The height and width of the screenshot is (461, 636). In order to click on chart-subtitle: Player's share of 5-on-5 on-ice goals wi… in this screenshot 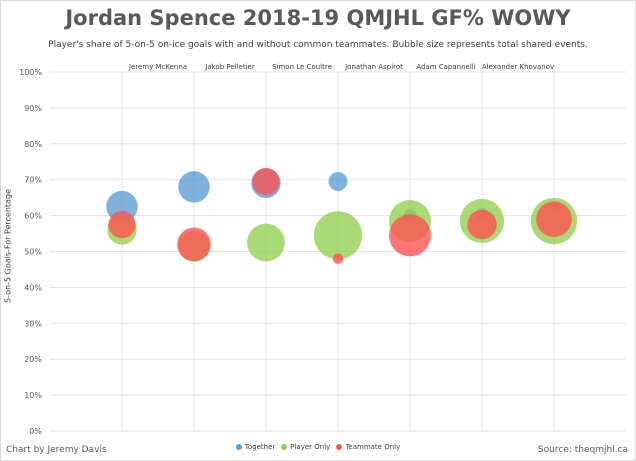, I will do `click(318, 45)`.